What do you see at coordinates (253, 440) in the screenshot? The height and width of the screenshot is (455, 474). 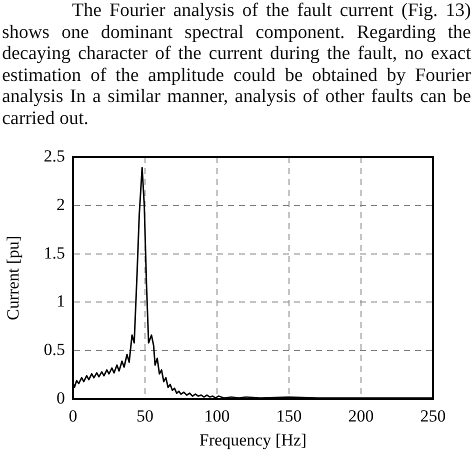 I see `x-axis-title: Frequency [Hz]` at bounding box center [253, 440].